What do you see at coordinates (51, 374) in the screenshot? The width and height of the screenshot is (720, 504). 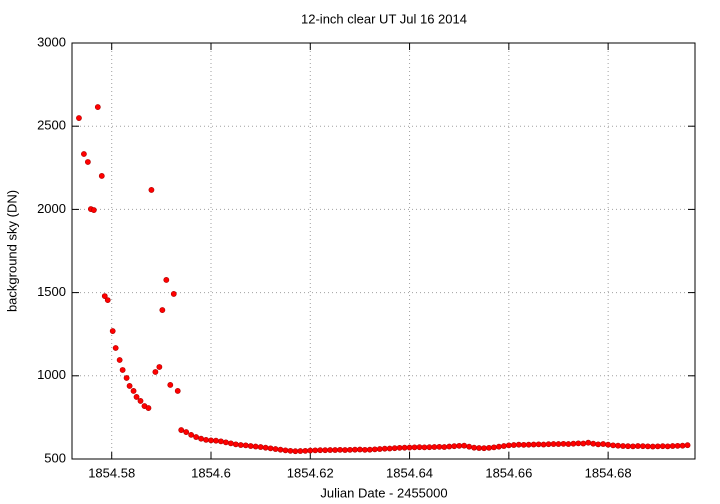 I see `y-tick-label: 1000` at bounding box center [51, 374].